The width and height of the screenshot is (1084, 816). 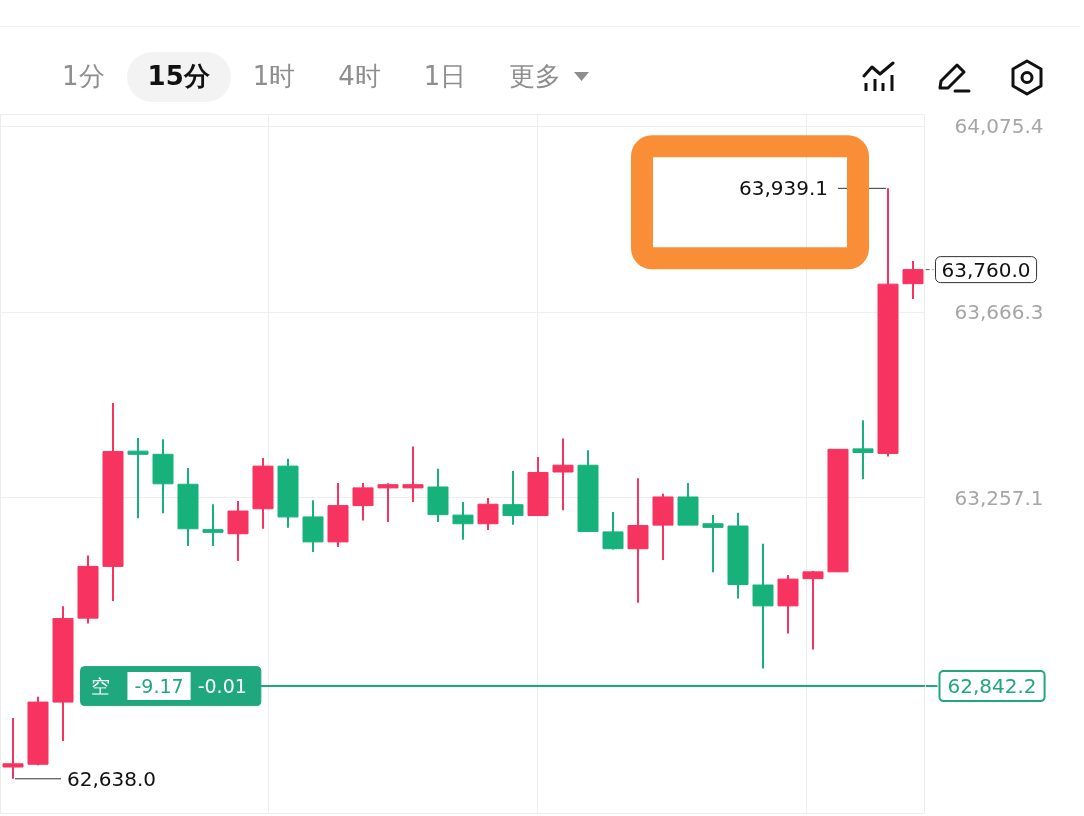 What do you see at coordinates (999, 312) in the screenshot?
I see `y-tick-label: 63,666.3` at bounding box center [999, 312].